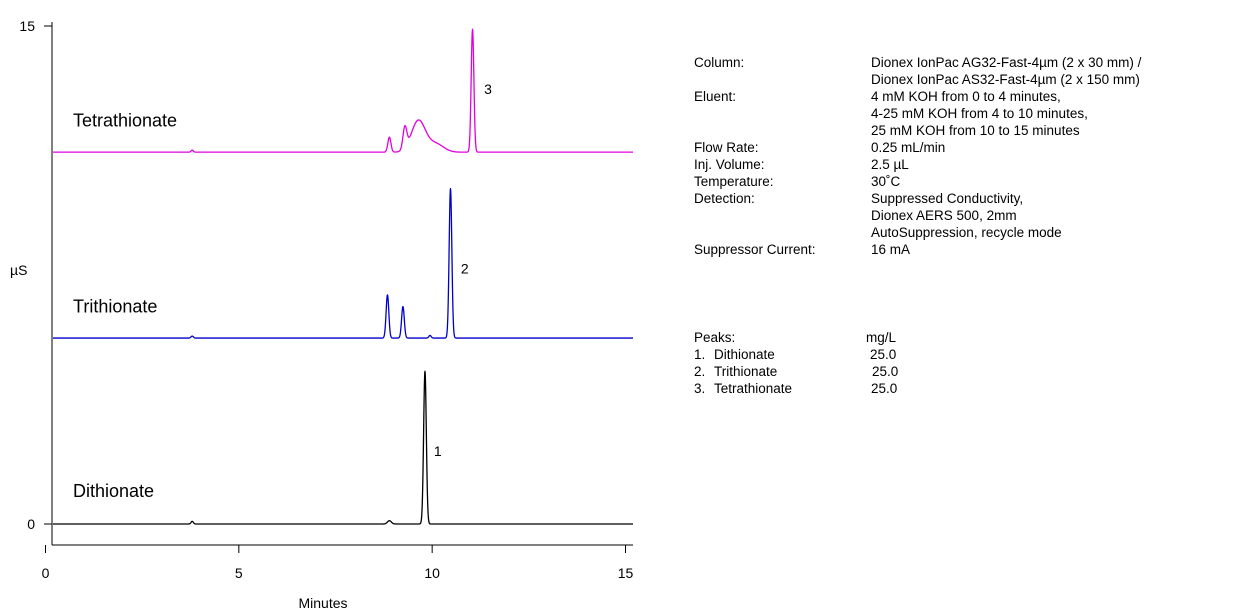 Image resolution: width=1240 pixels, height=611 pixels. What do you see at coordinates (734, 181) in the screenshot?
I see `condition-label: Temperature:` at bounding box center [734, 181].